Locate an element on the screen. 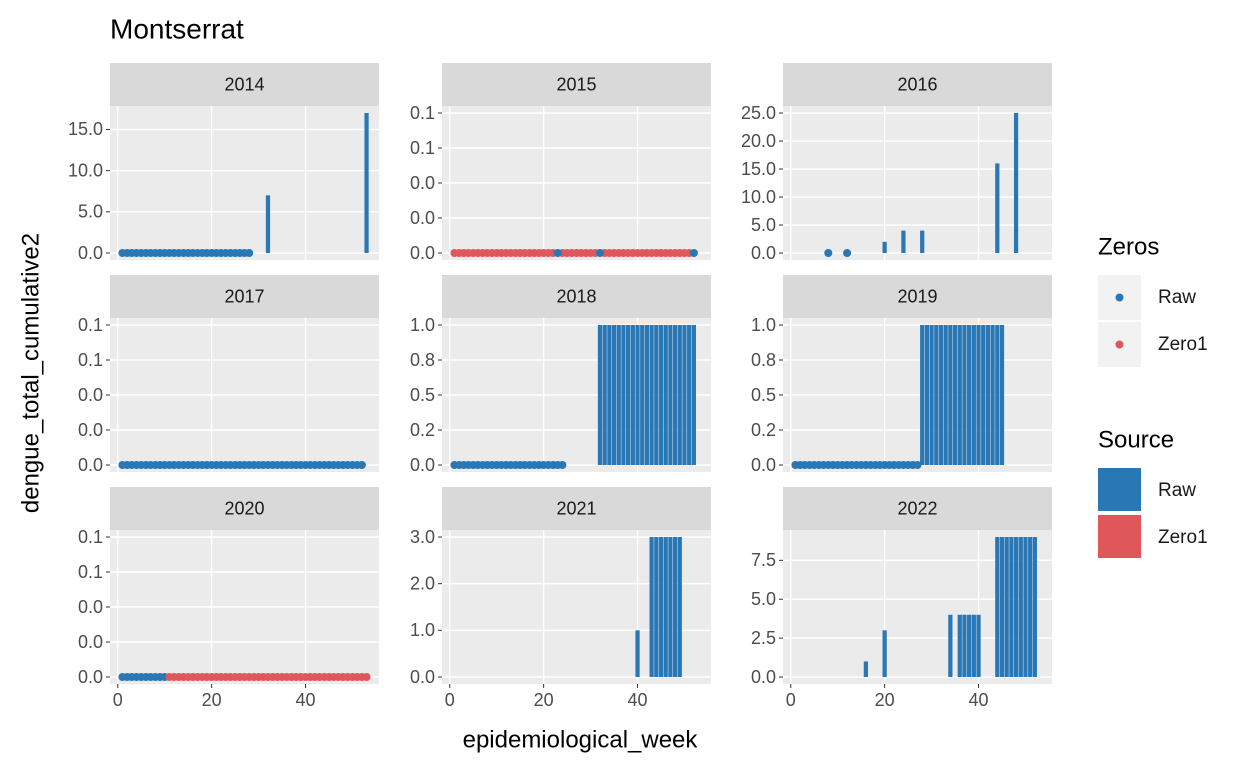 The height and width of the screenshot is (773, 1248). y-tick-label: 20.0 is located at coordinates (758, 141).